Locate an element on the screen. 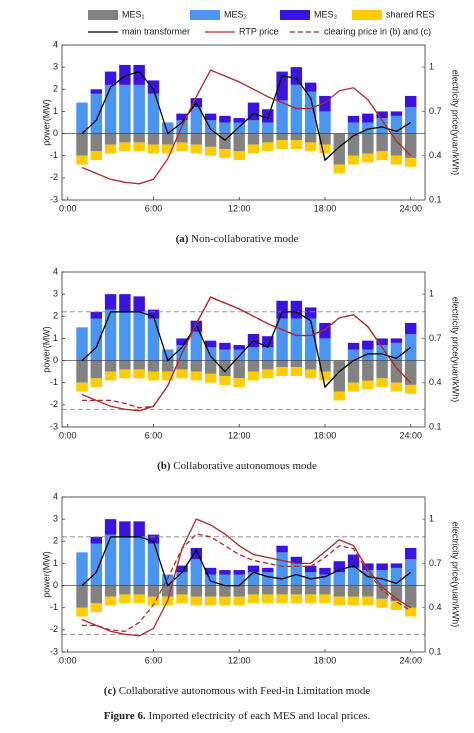 This screenshot has width=474, height=733. legend-label: RTP price is located at coordinates (259, 31).